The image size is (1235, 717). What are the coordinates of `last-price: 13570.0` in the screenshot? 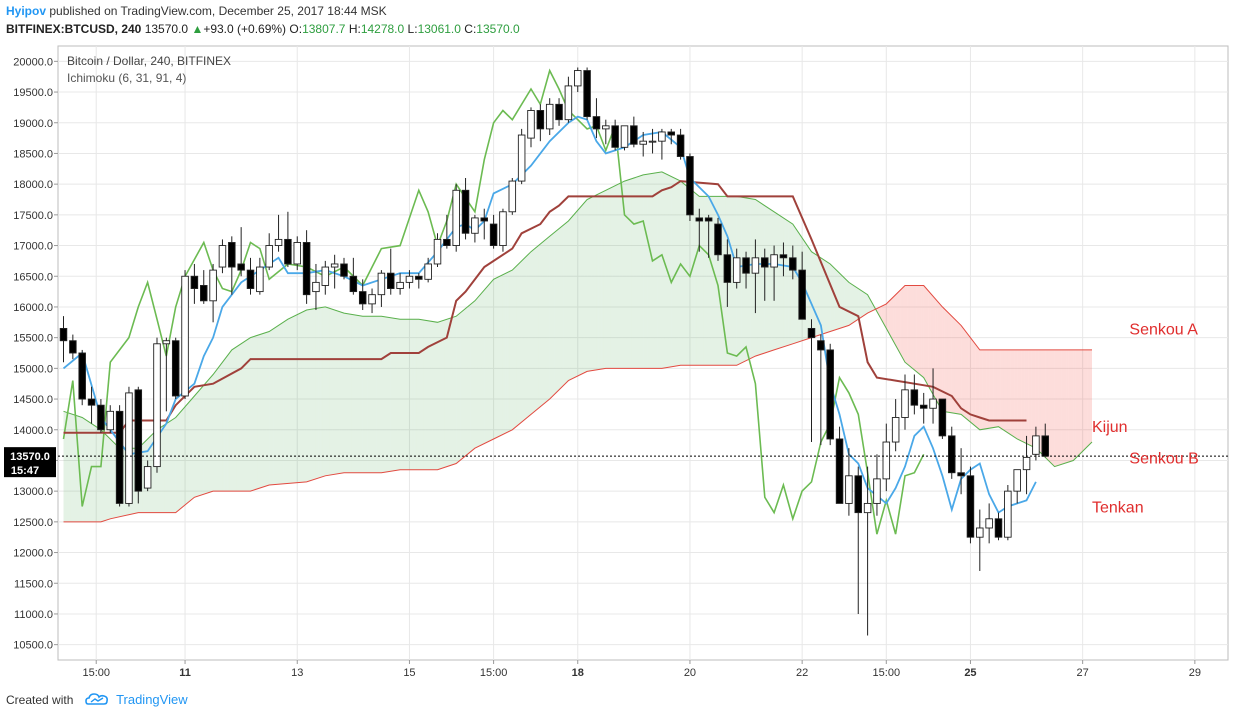 It's located at (166, 29).